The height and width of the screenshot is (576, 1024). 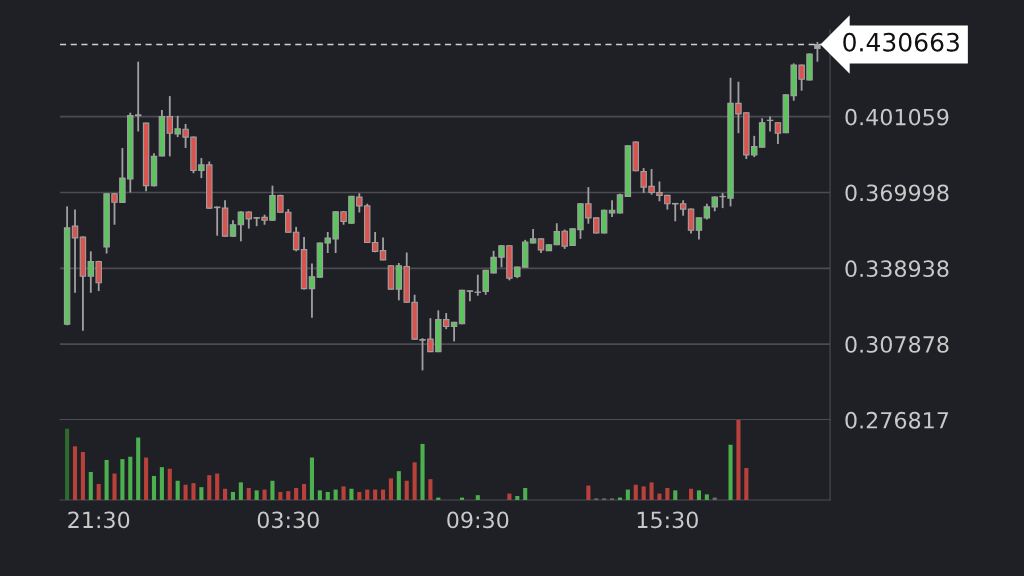 What do you see at coordinates (288, 520) in the screenshot?
I see `x-tick-label: 03:30` at bounding box center [288, 520].